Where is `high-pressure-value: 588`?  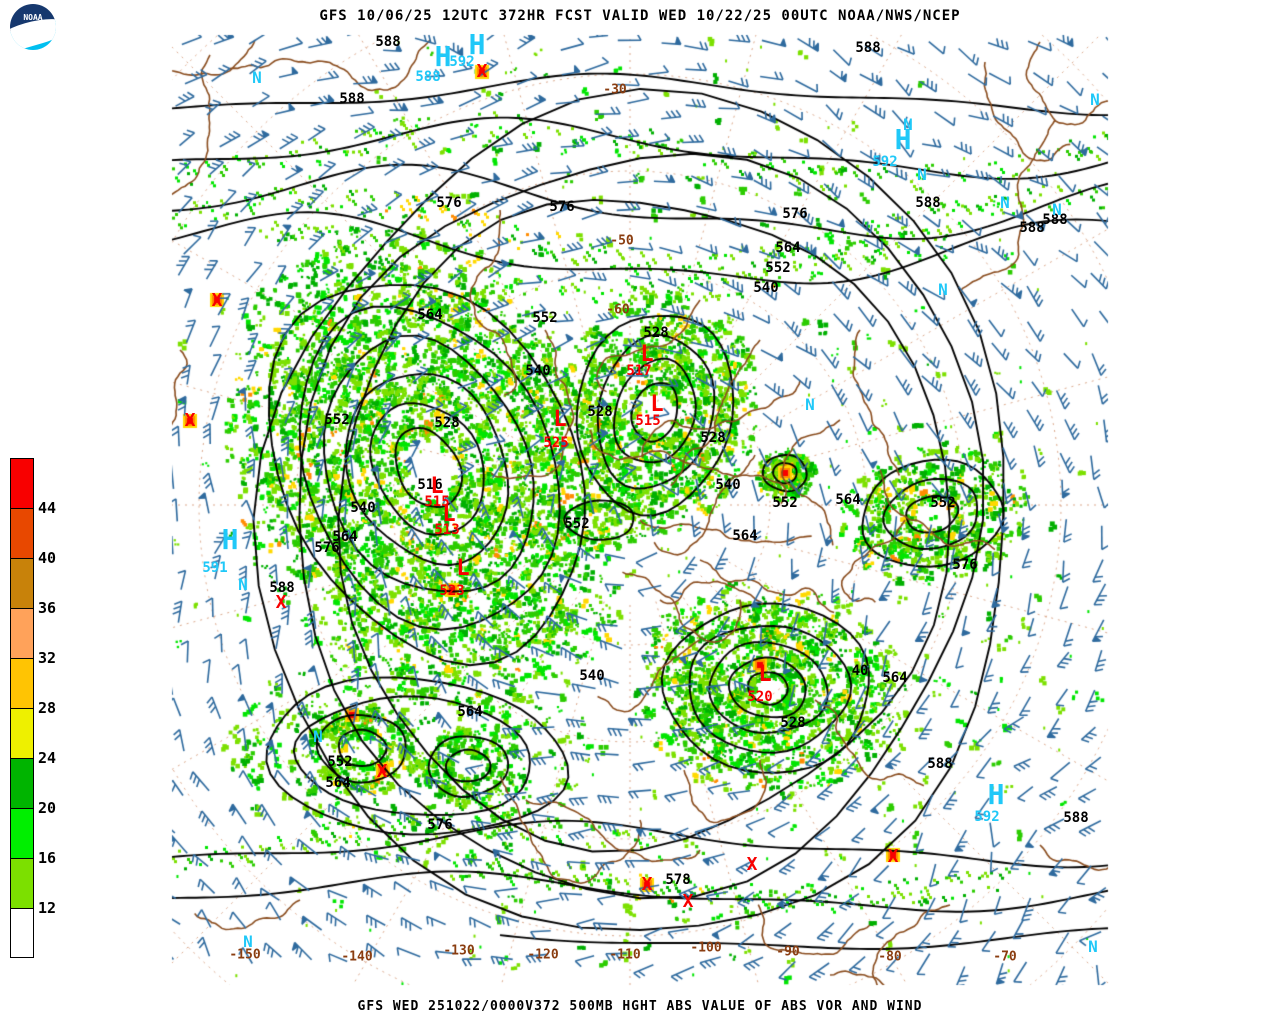
high-pressure-value: 588 is located at coordinates (428, 77).